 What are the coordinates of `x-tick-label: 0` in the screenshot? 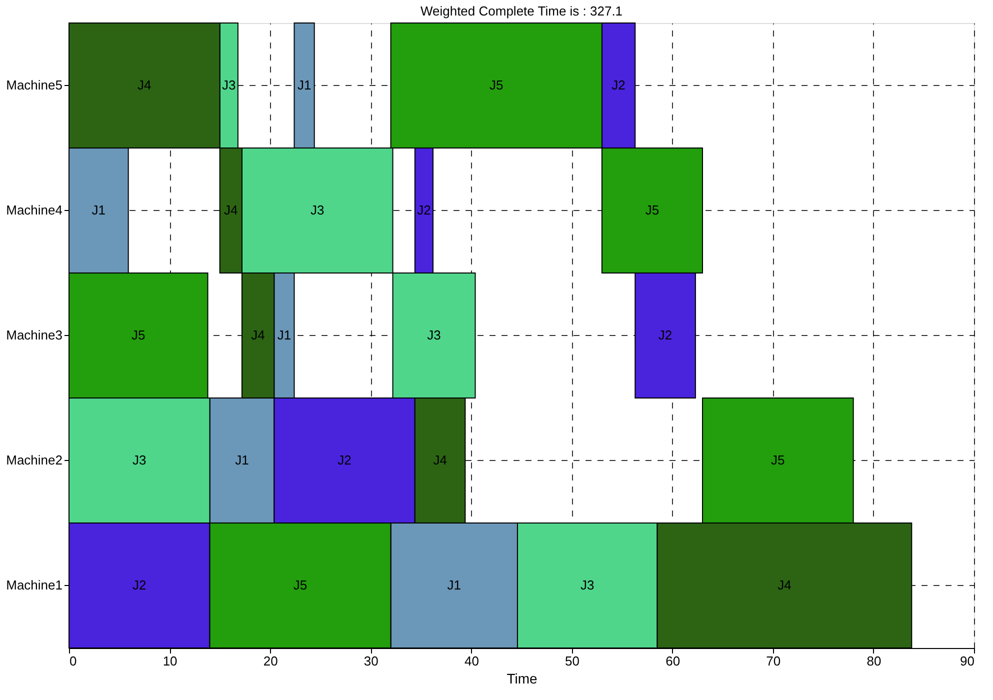 It's located at (73, 661).